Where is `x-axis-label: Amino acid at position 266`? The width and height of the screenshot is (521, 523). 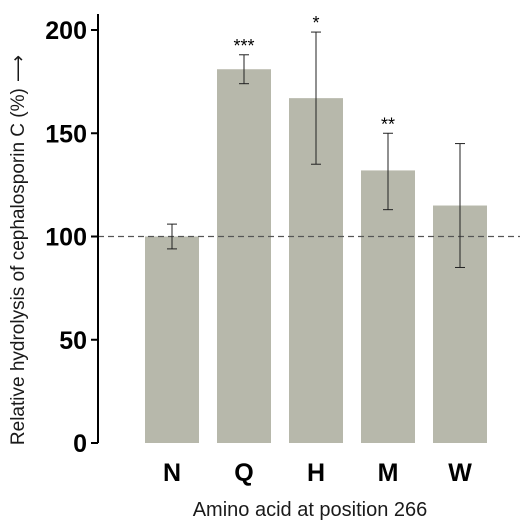 x-axis-label: Amino acid at position 266 is located at coordinates (310, 510).